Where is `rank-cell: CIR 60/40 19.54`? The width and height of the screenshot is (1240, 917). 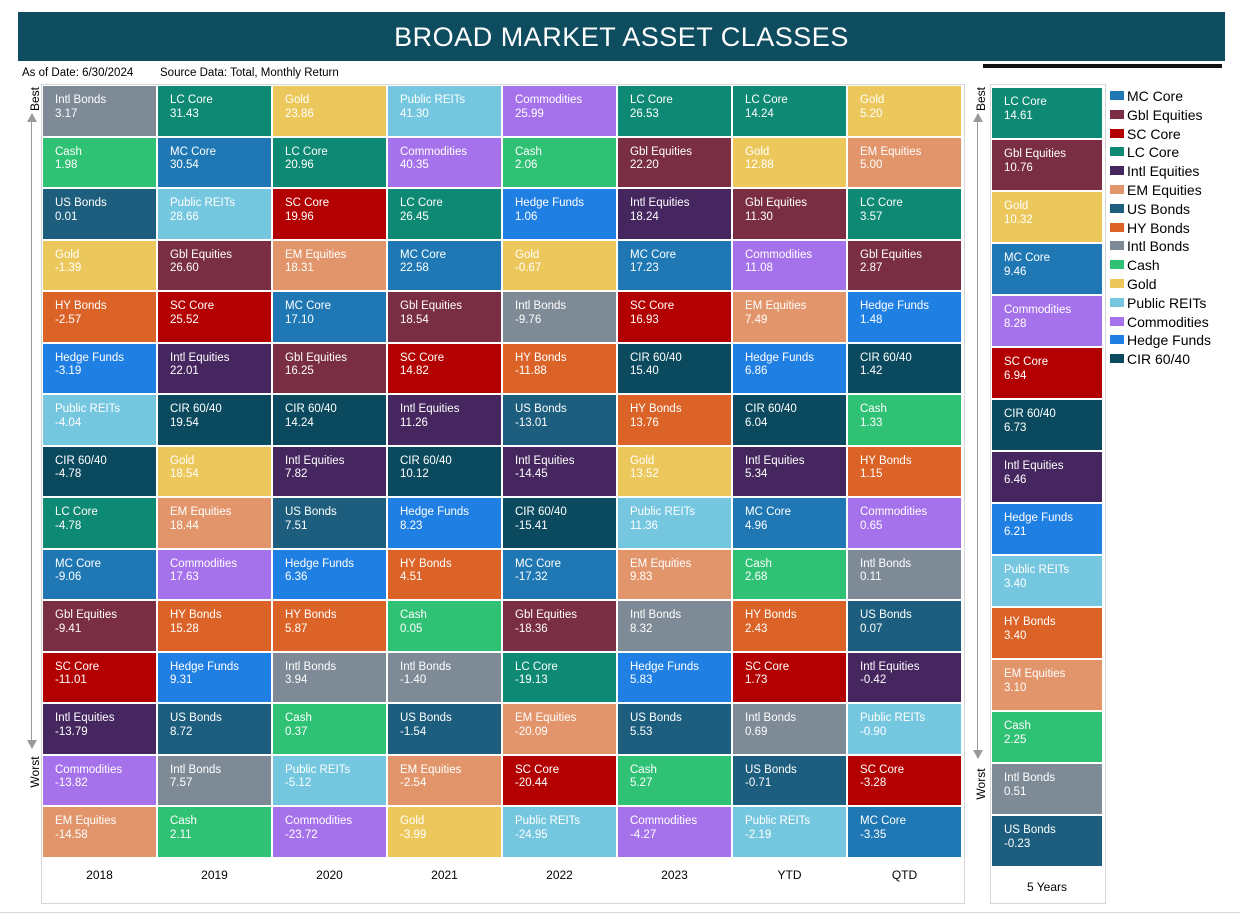
rank-cell: CIR 60/40 19.54 is located at coordinates (214, 420).